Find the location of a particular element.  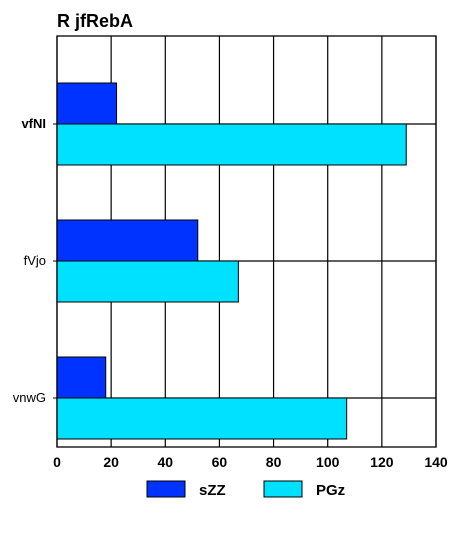

y-tick-label-vfni: vfNI is located at coordinates (33, 123).